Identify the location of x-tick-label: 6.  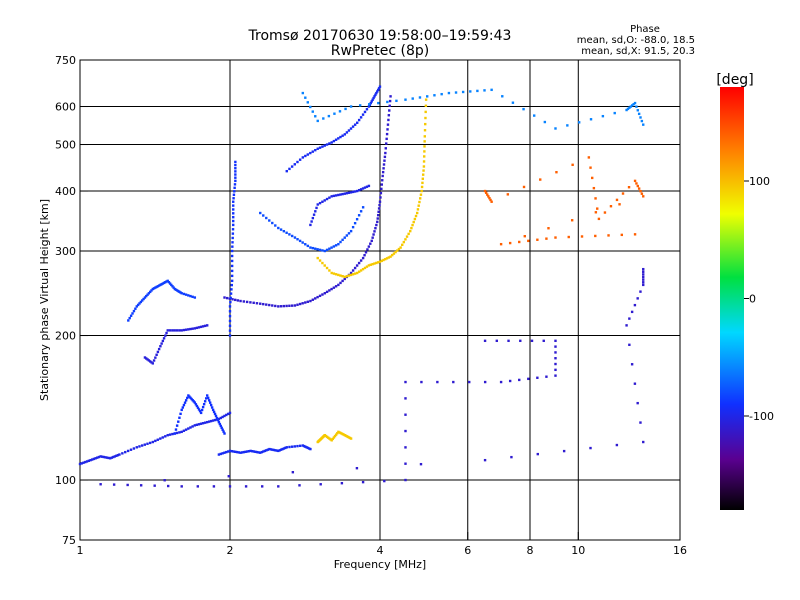
(467, 550).